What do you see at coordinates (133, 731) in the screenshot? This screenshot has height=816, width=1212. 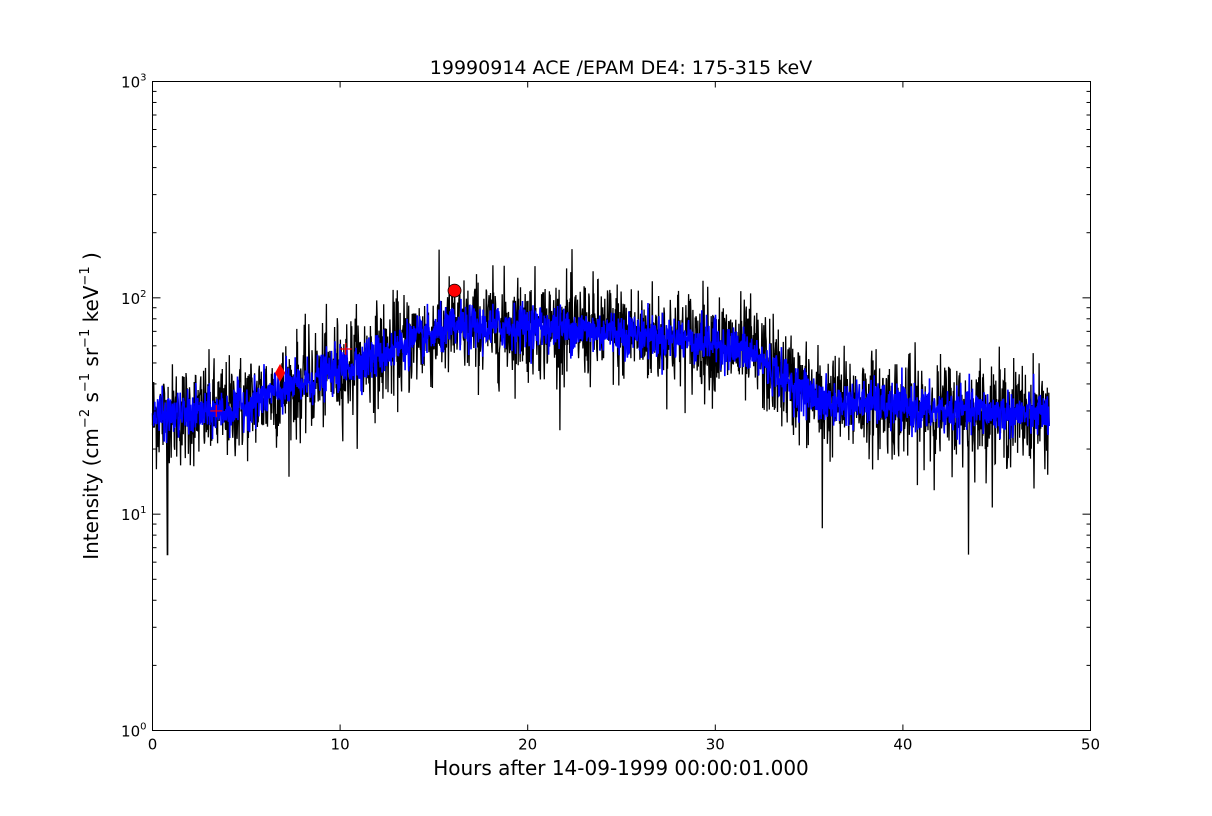 I see `y-tick-label: 10⁰` at bounding box center [133, 731].